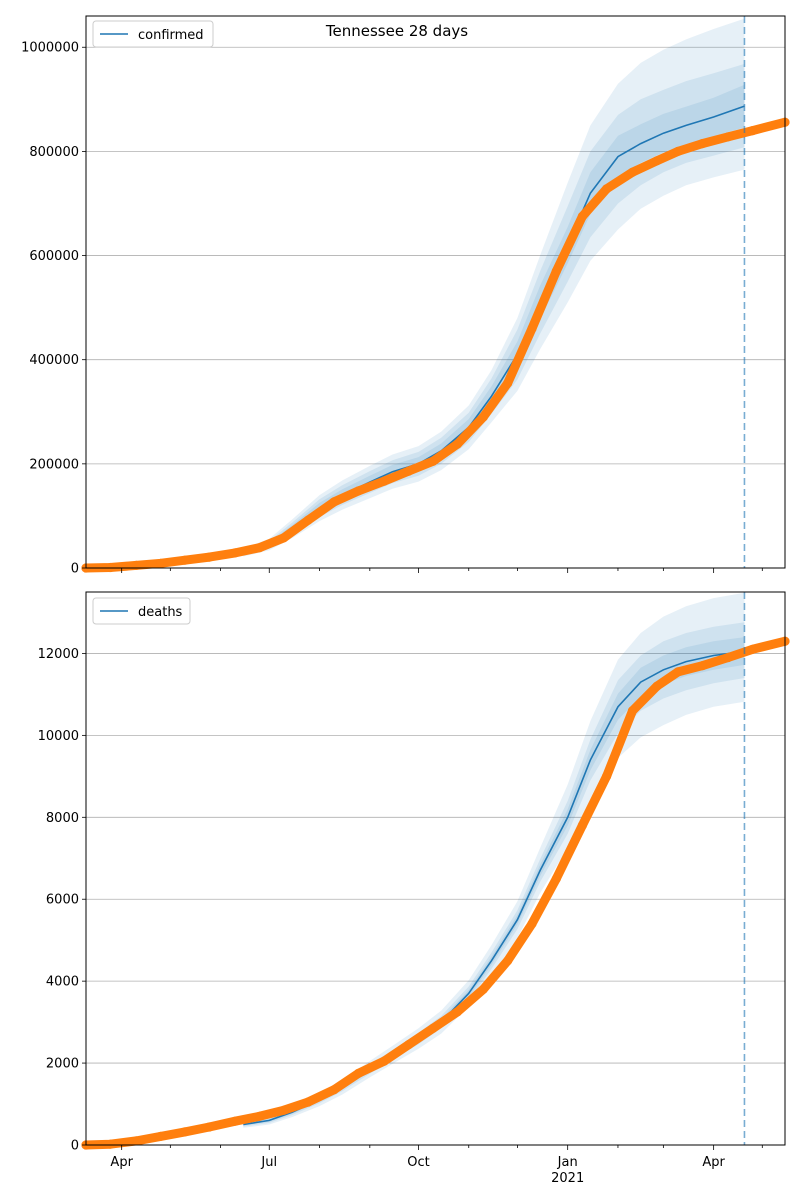 Image resolution: width=800 pixels, height=1200 pixels. Describe the element at coordinates (58, 736) in the screenshot. I see `deaths-y-tick-label: 10000` at that location.